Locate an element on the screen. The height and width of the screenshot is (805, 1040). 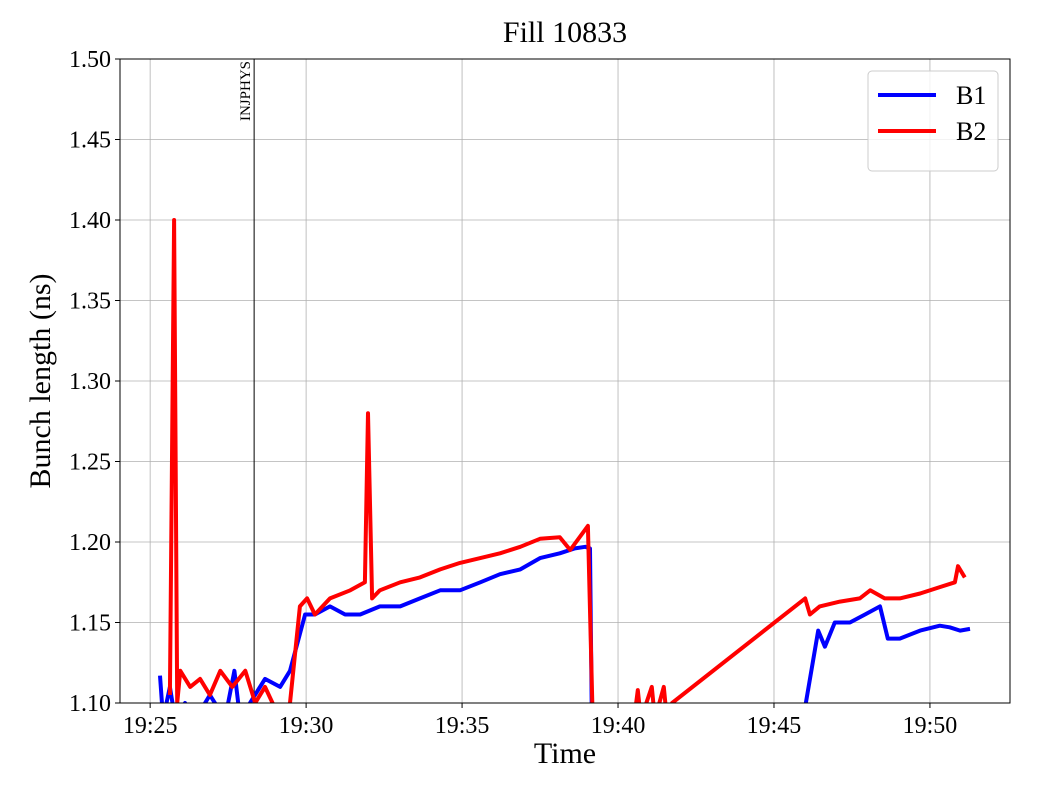
annotation-label: INJPHYS is located at coordinates (246, 91).